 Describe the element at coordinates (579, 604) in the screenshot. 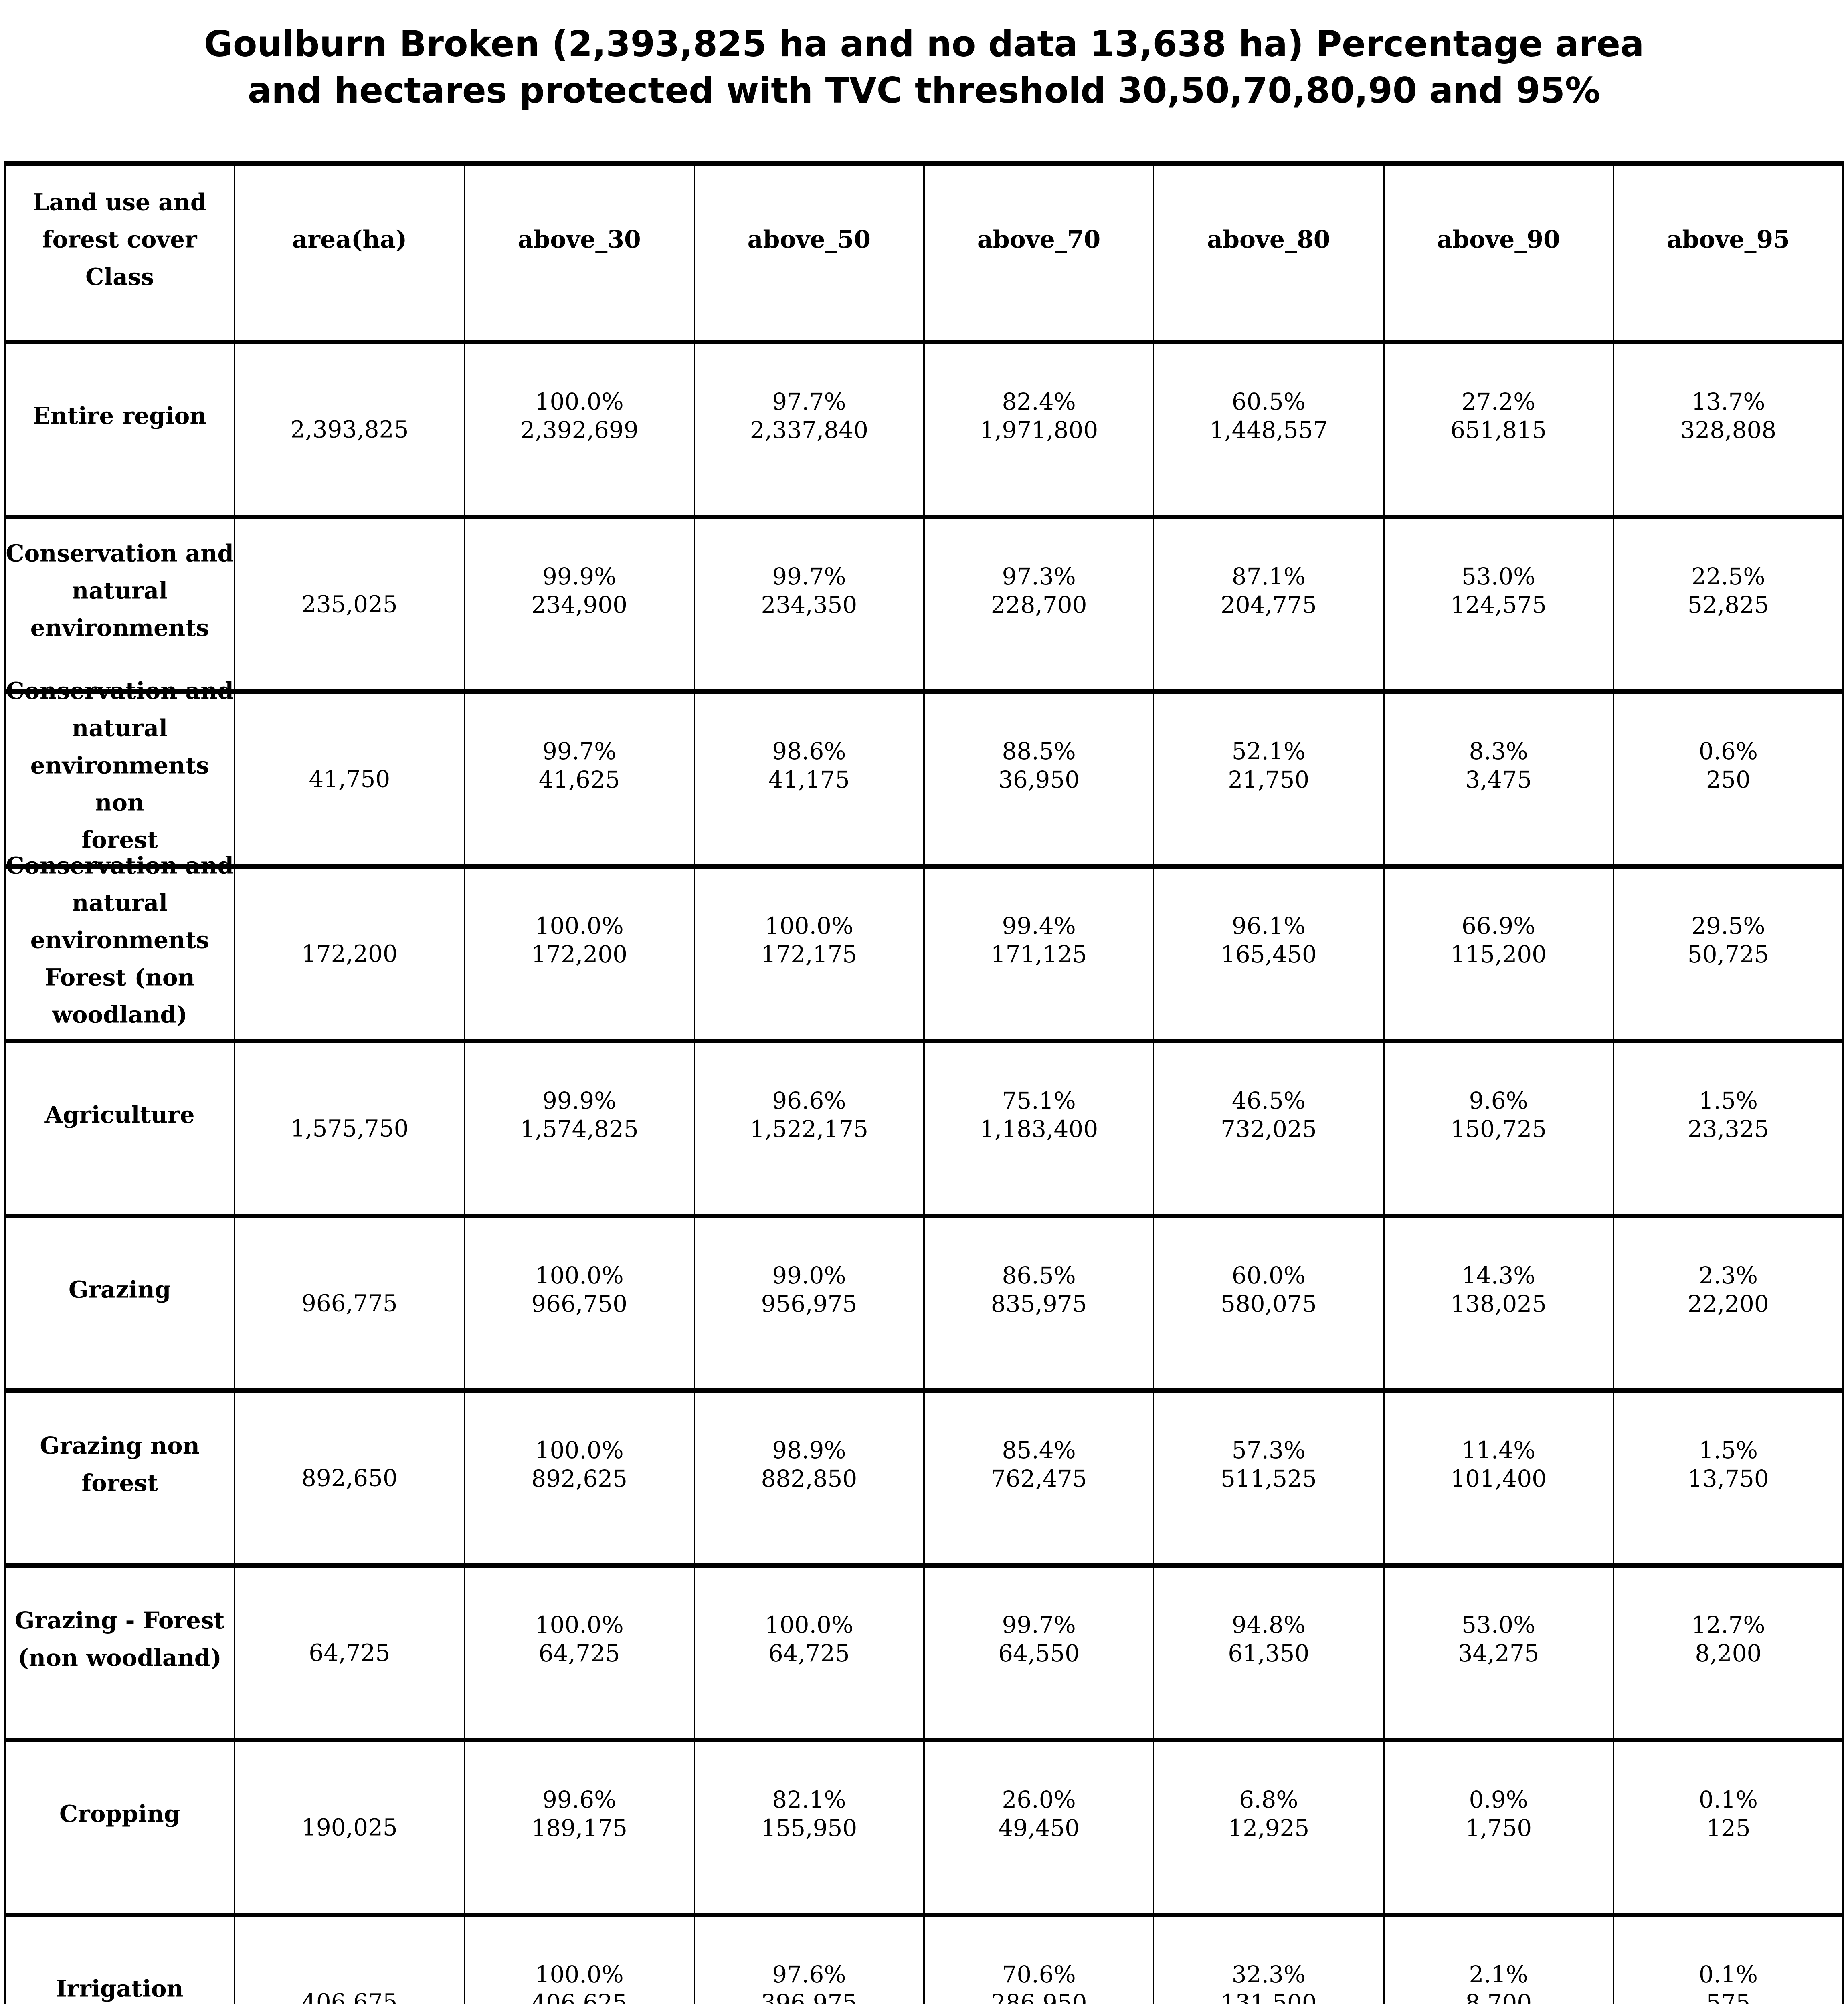

I see `hectares-value: 234,900` at that location.